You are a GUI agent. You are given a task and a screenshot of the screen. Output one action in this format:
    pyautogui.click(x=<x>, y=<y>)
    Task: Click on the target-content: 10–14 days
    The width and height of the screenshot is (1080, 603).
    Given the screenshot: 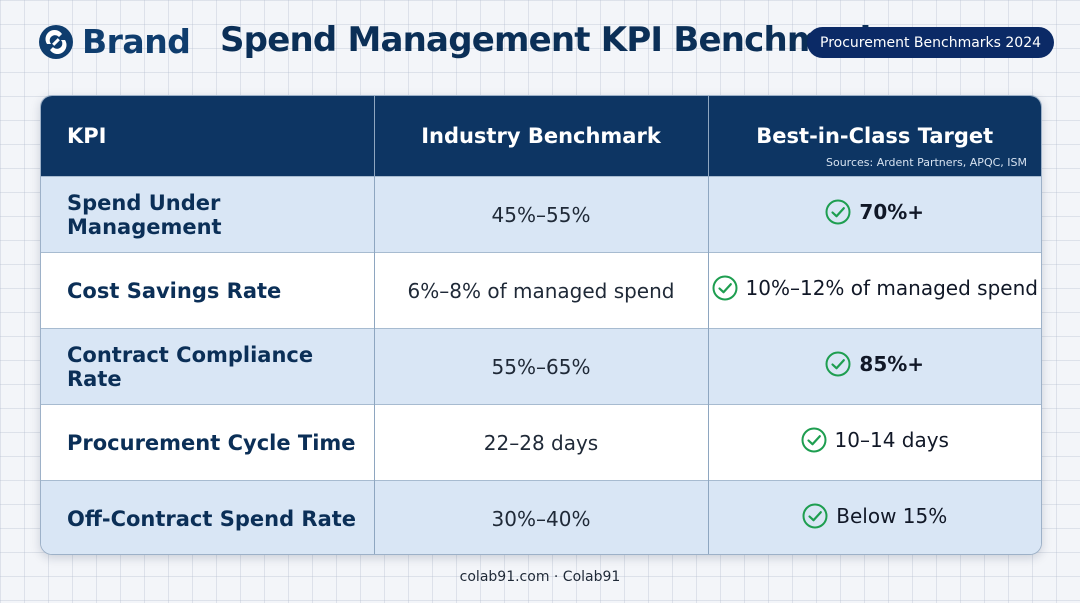 What is the action you would take?
    pyautogui.click(x=875, y=440)
    